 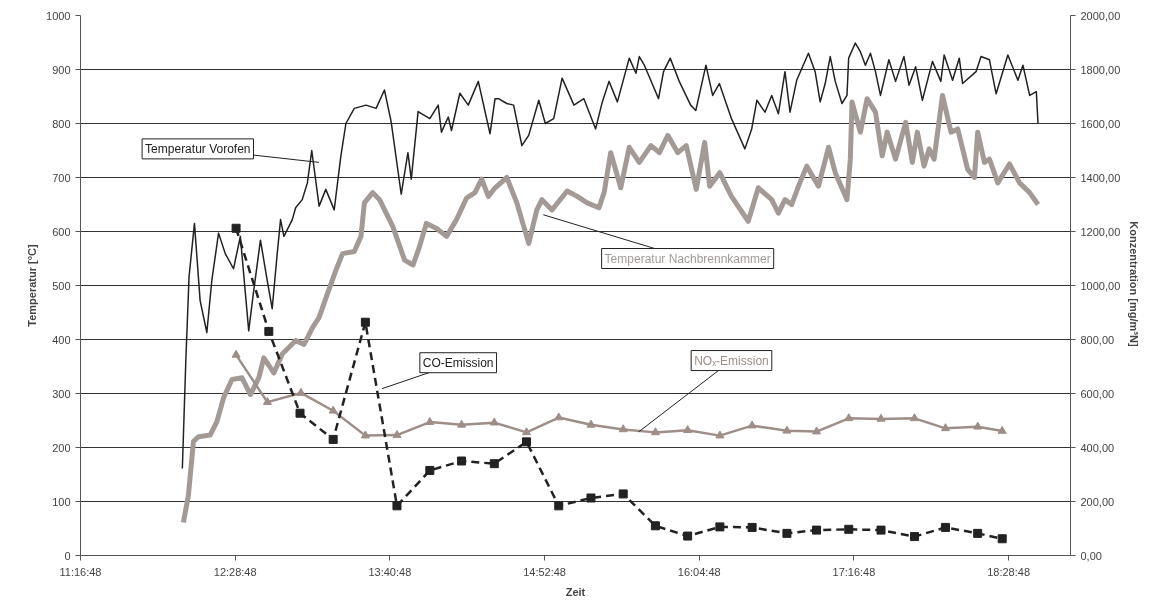 What do you see at coordinates (61, 231) in the screenshot?
I see `y-tick-label: 600` at bounding box center [61, 231].